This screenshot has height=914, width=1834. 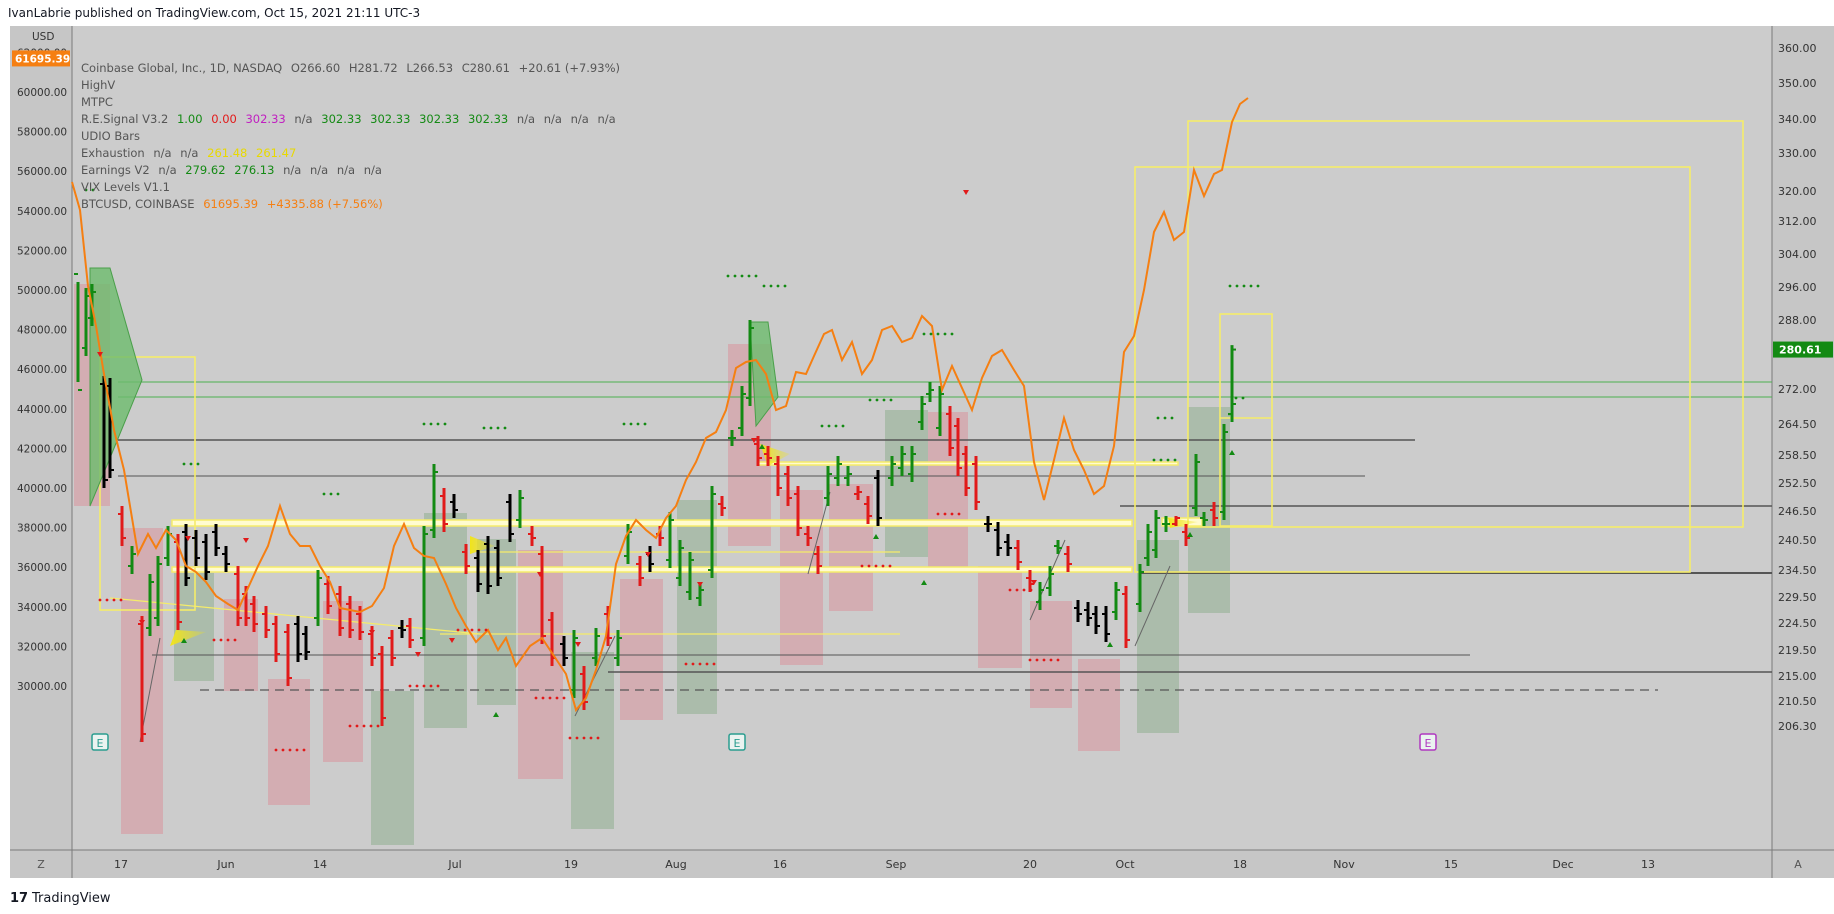 What do you see at coordinates (188, 638) in the screenshot?
I see `yellow-signal-triangle` at bounding box center [188, 638].